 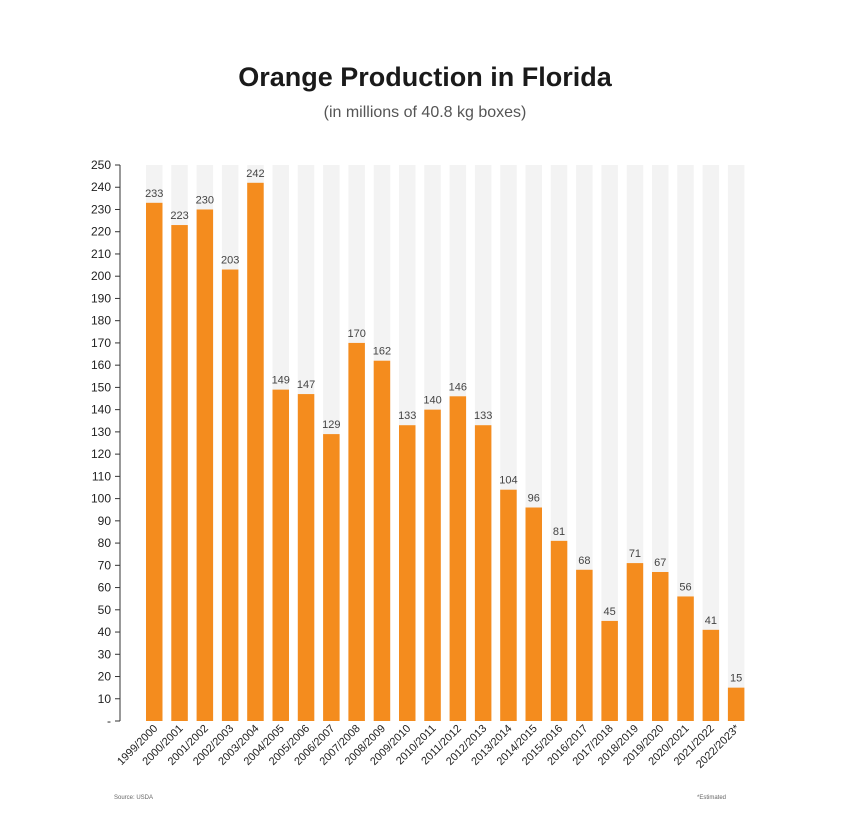 I want to click on data-label: 45, so click(x=610, y=612).